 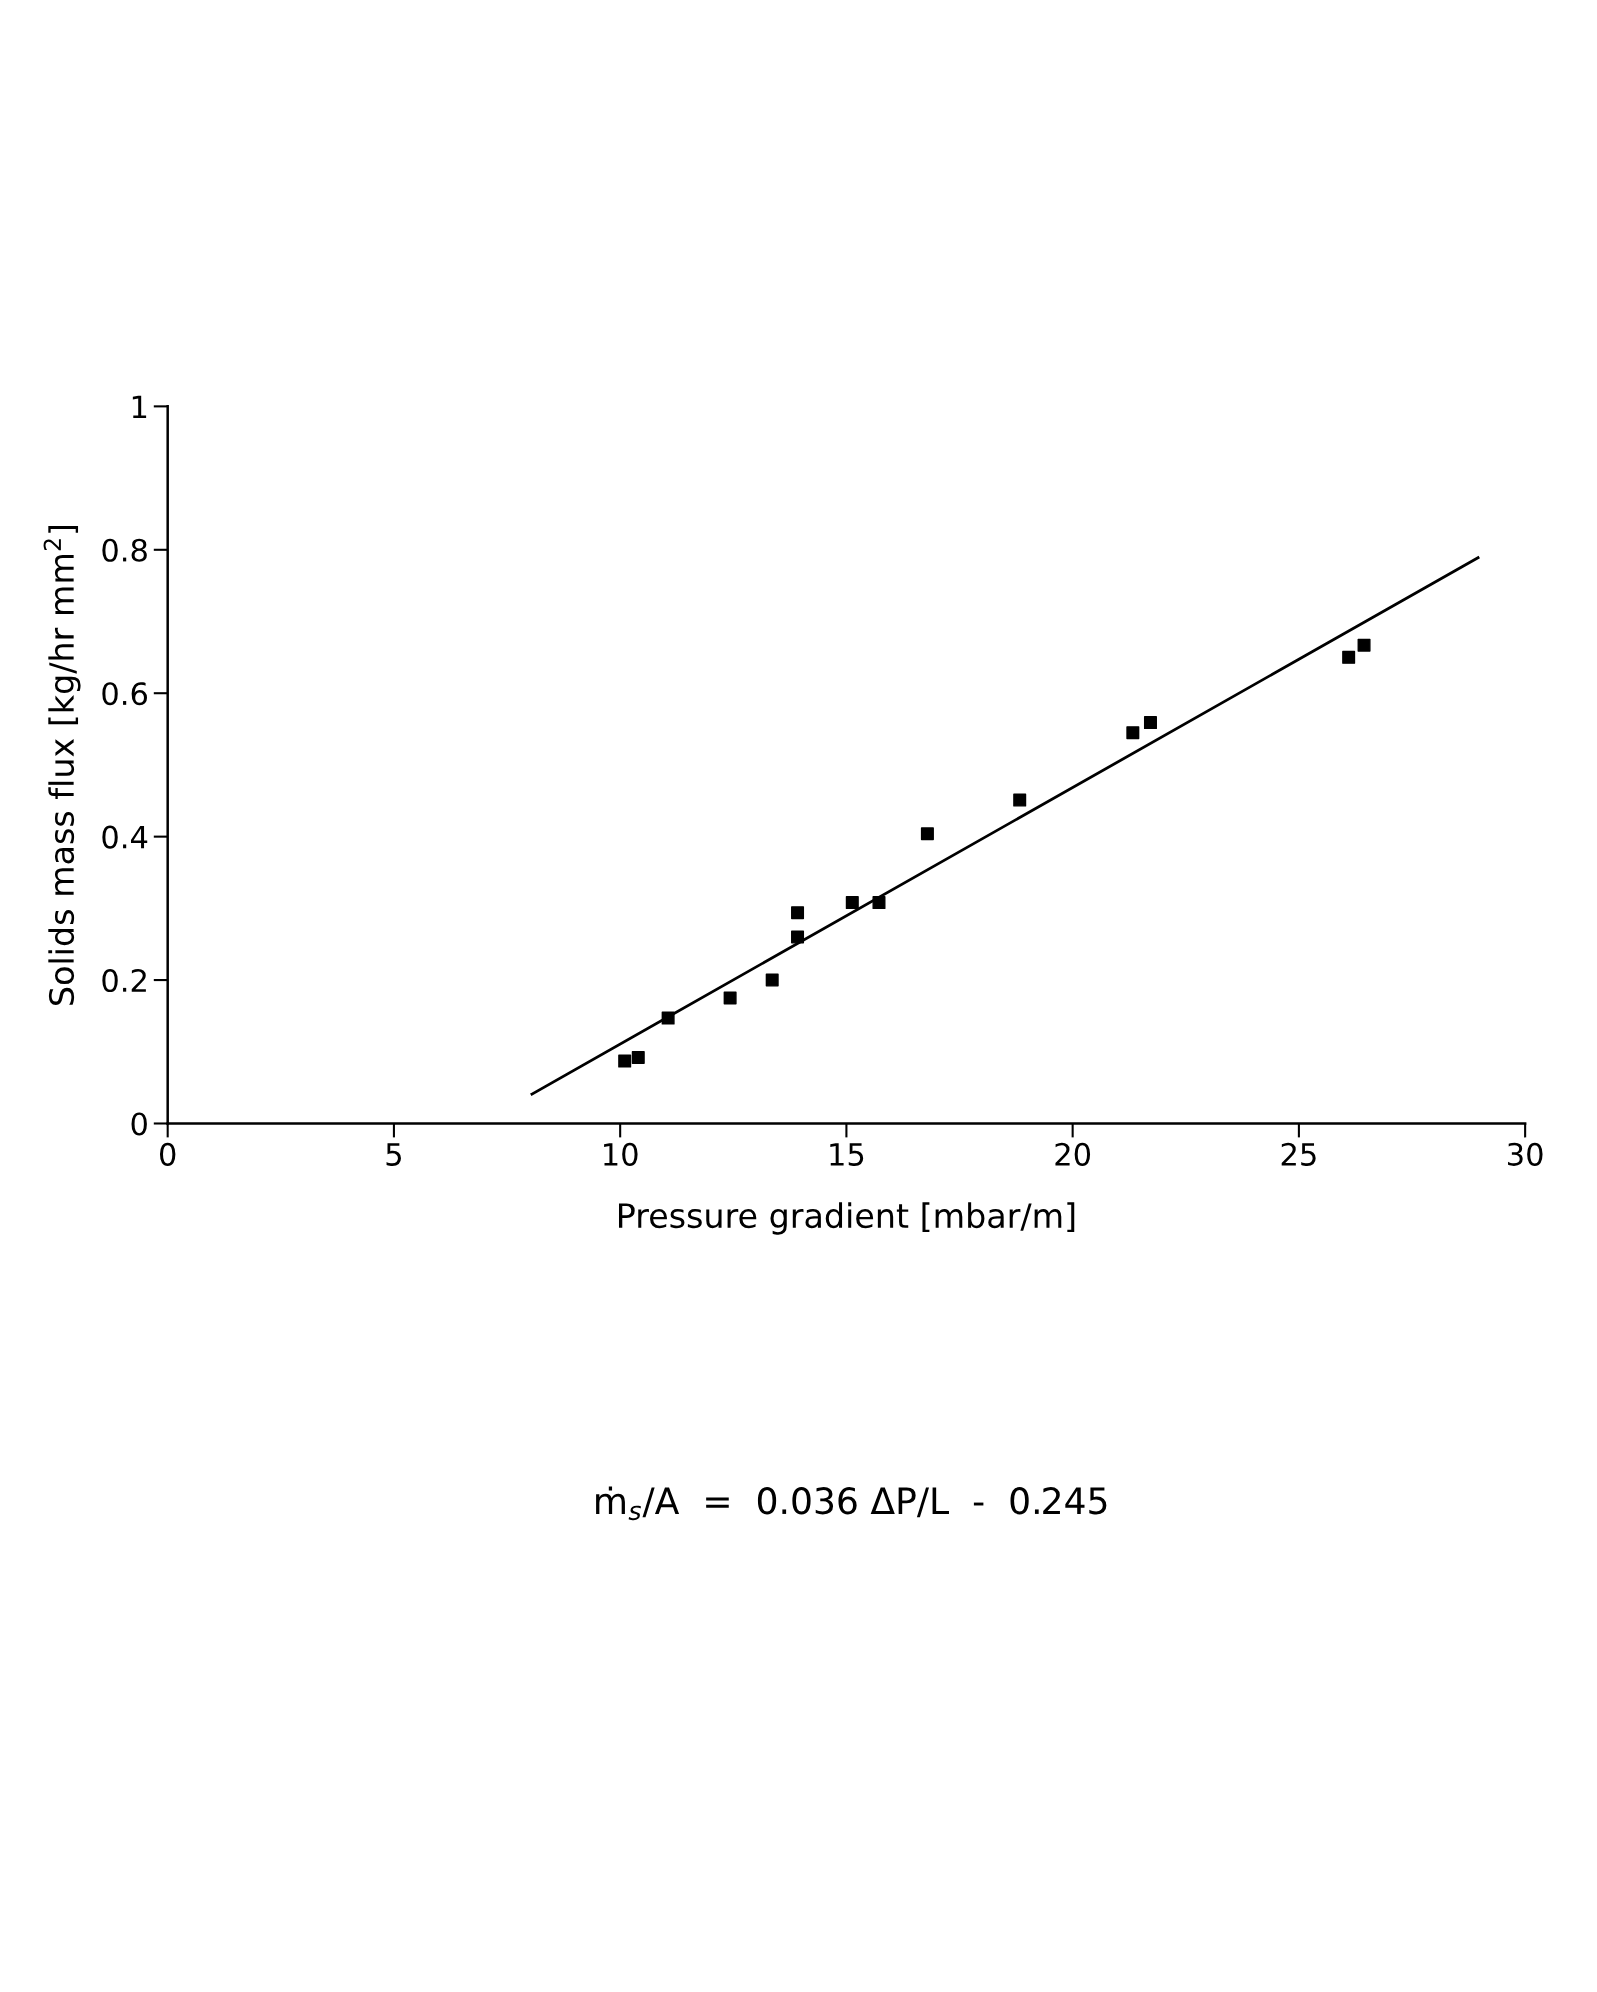 I want to click on y-tick-label: 0, so click(x=139, y=1124).